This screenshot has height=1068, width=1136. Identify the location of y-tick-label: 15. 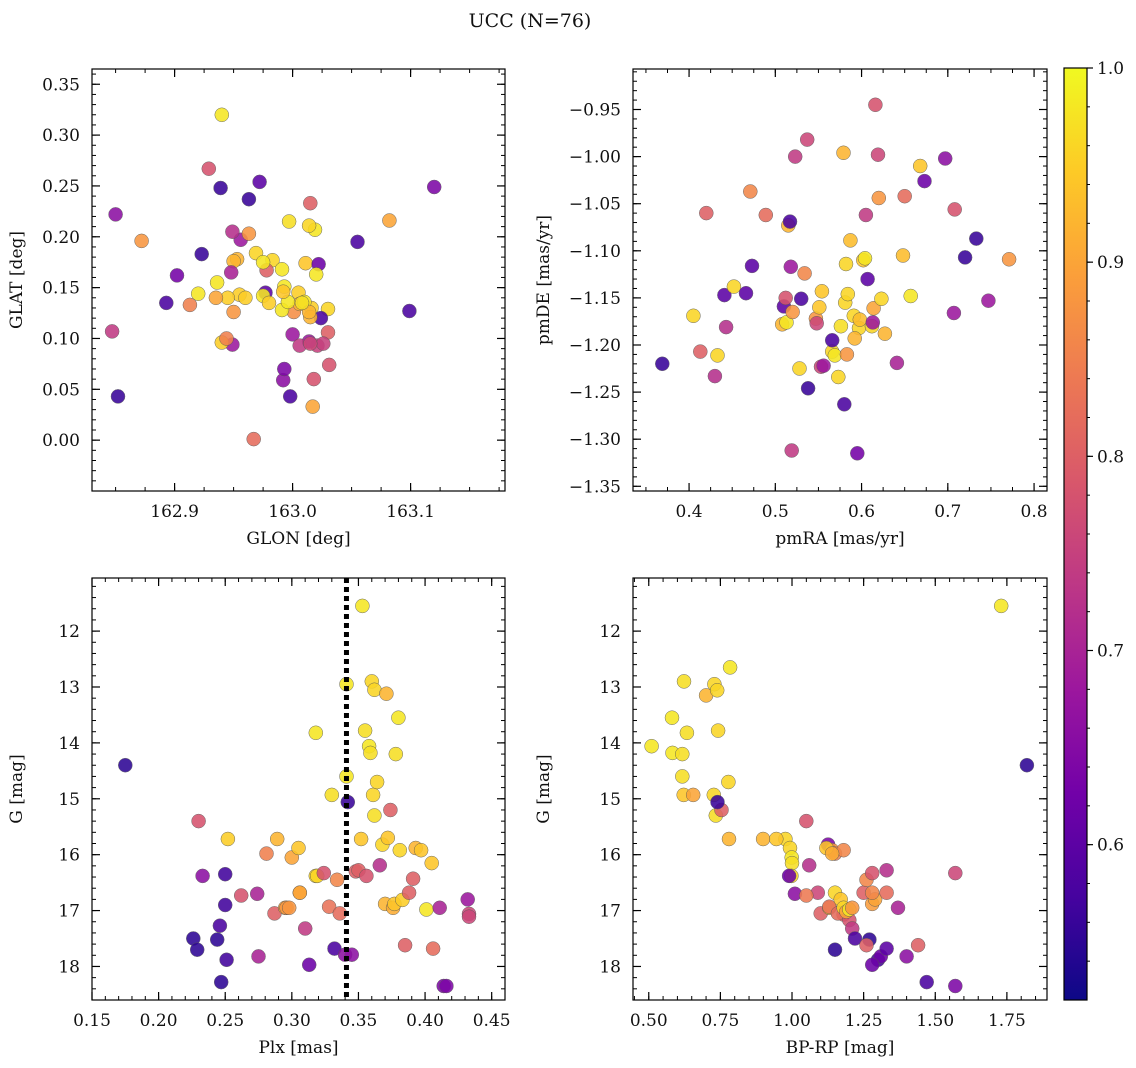
(69, 800).